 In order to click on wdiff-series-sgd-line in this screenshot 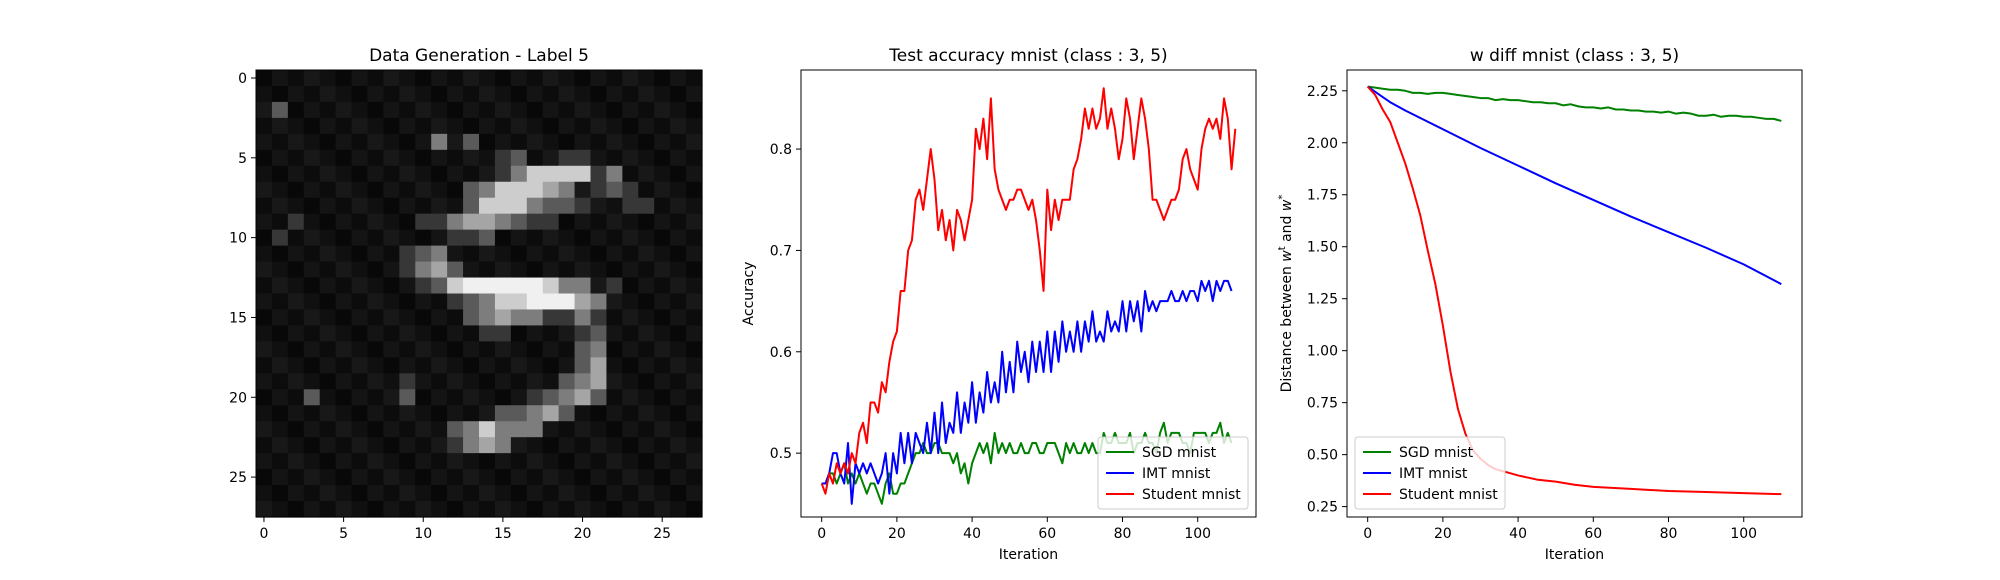, I will do `click(1574, 103)`.